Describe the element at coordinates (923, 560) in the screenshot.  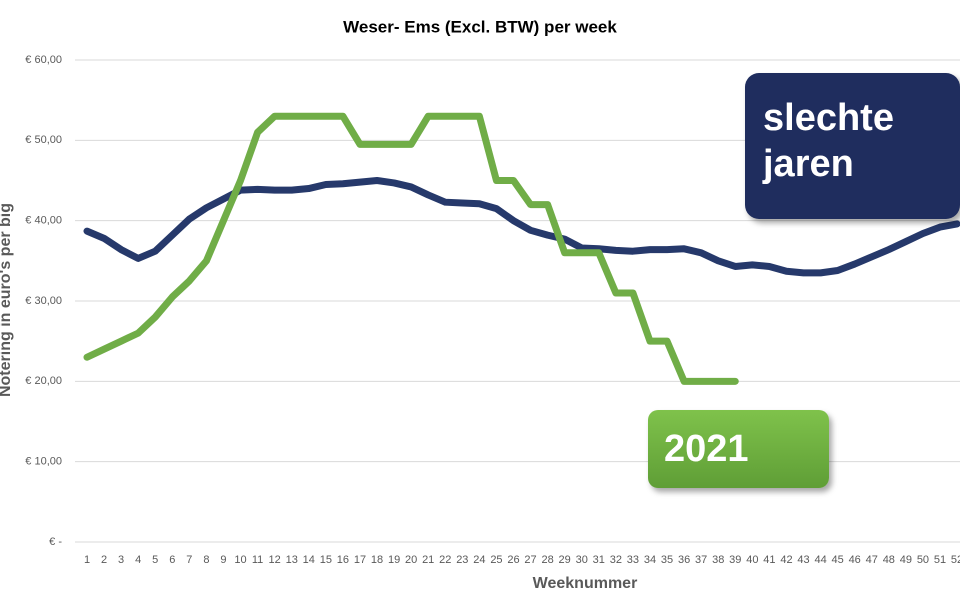
I see `x-tick-label: 50` at that location.